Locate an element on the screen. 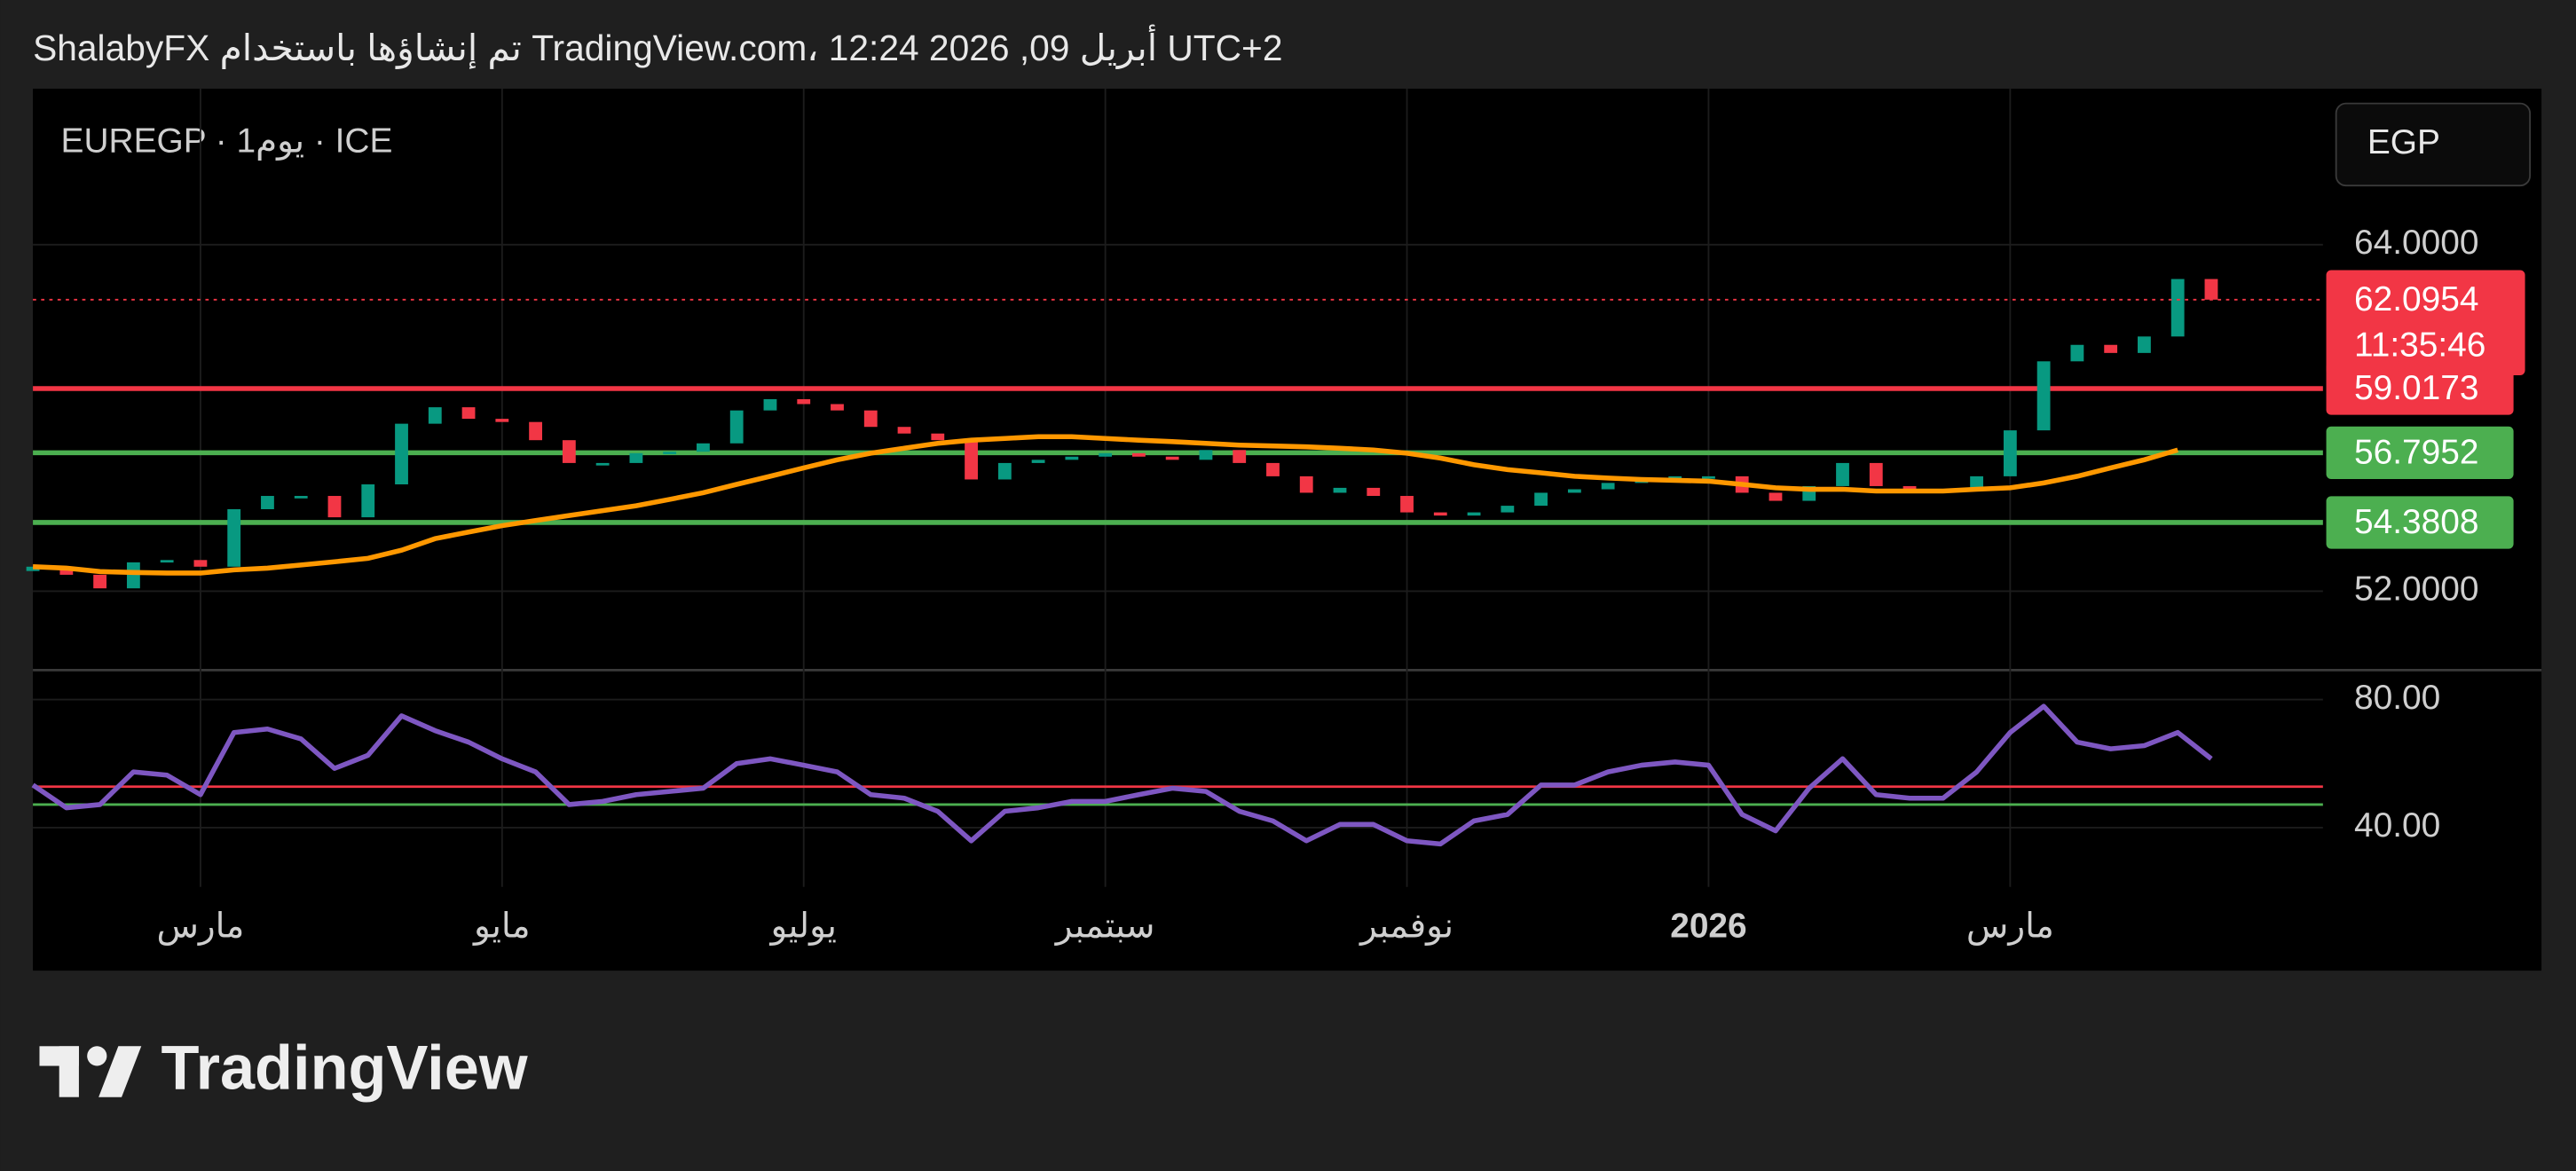  rsi-line is located at coordinates (1122, 775).